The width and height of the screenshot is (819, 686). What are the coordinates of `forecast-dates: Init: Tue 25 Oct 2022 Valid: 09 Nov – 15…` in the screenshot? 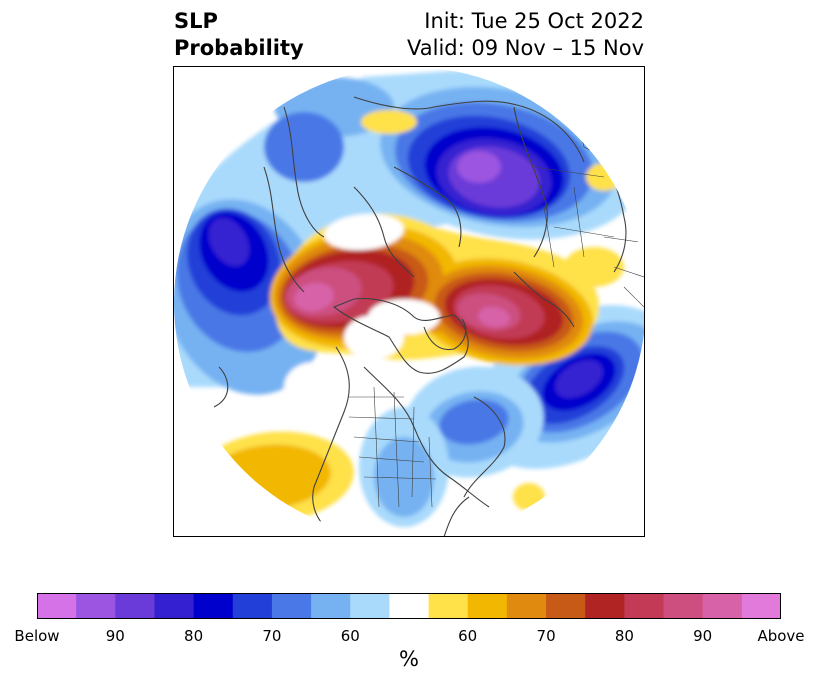 It's located at (525, 35).